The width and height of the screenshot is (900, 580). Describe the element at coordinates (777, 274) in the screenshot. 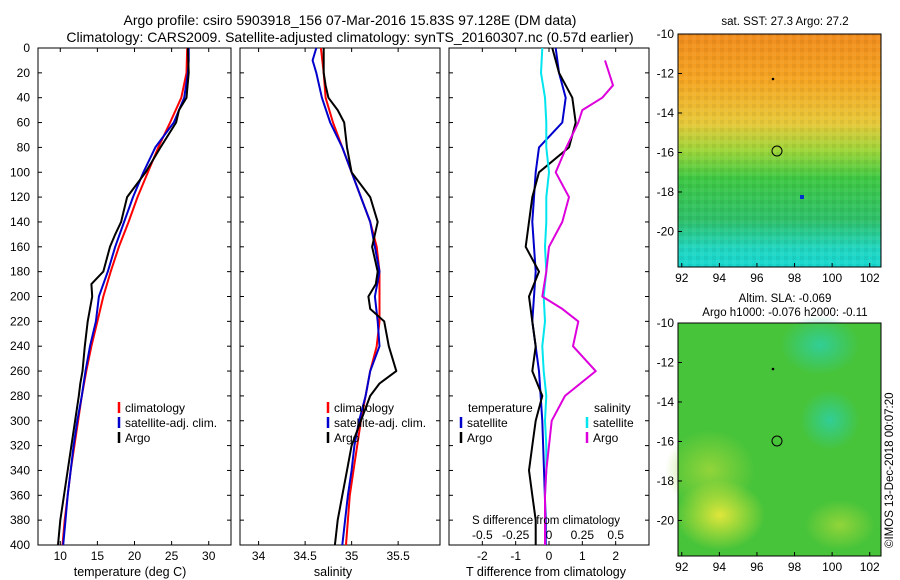

I see `sst-map-x-ticks: 92 94 96 98 100 102` at that location.